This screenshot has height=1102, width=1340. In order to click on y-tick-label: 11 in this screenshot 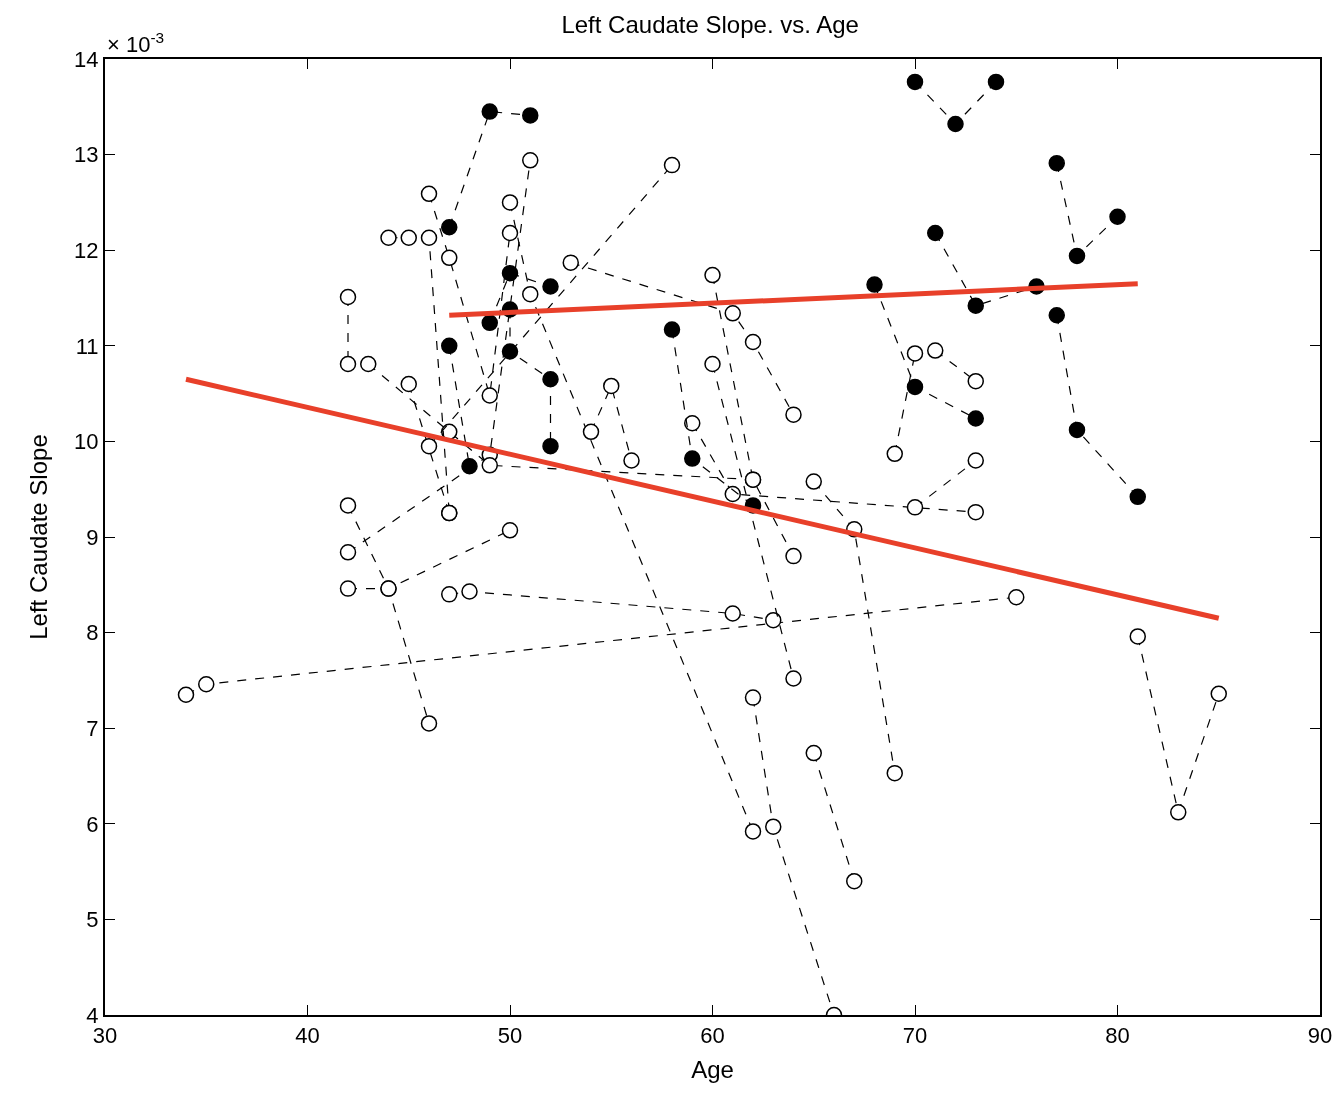, I will do `click(87, 346)`.